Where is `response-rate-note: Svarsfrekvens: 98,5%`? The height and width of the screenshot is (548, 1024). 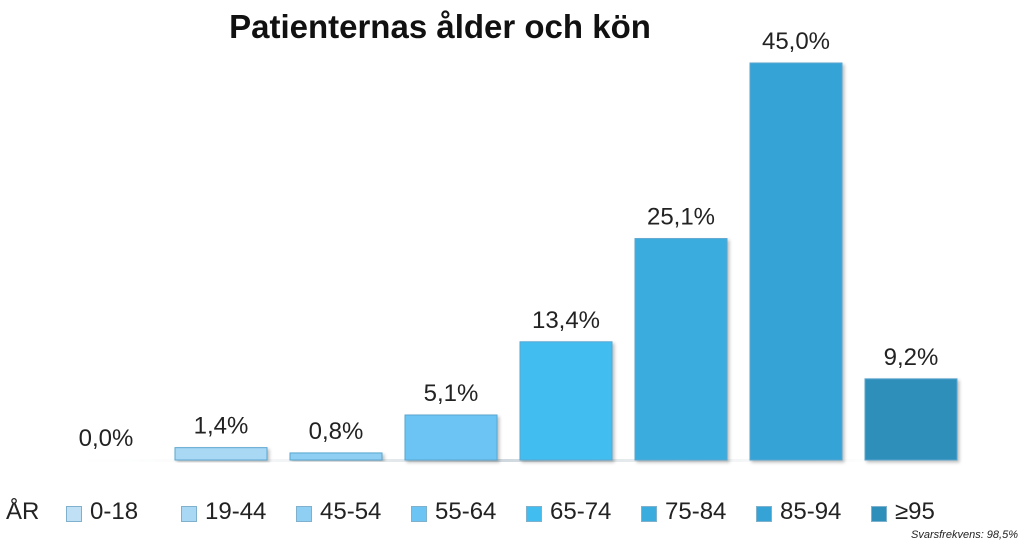
response-rate-note: Svarsfrekvens: 98,5% is located at coordinates (964, 535).